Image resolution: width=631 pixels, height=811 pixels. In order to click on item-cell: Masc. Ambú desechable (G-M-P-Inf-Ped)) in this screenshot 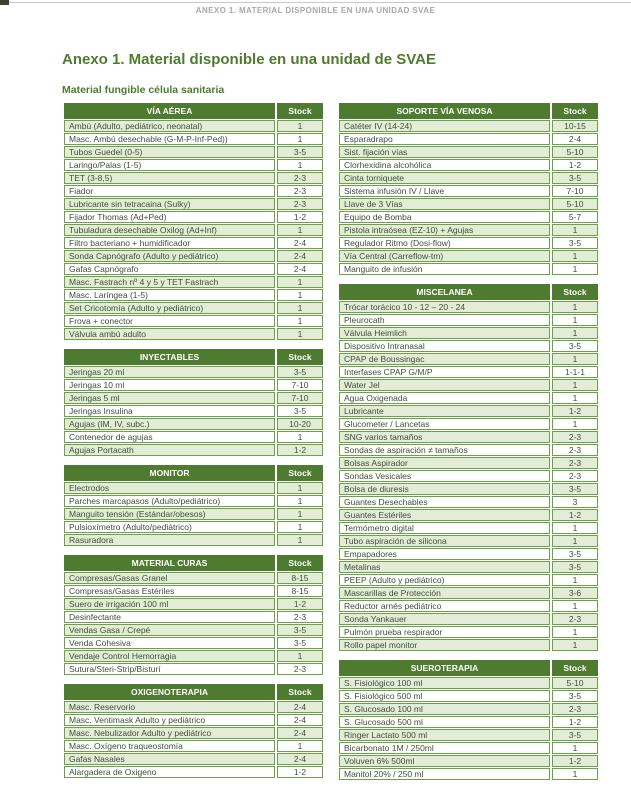, I will do `click(169, 139)`.